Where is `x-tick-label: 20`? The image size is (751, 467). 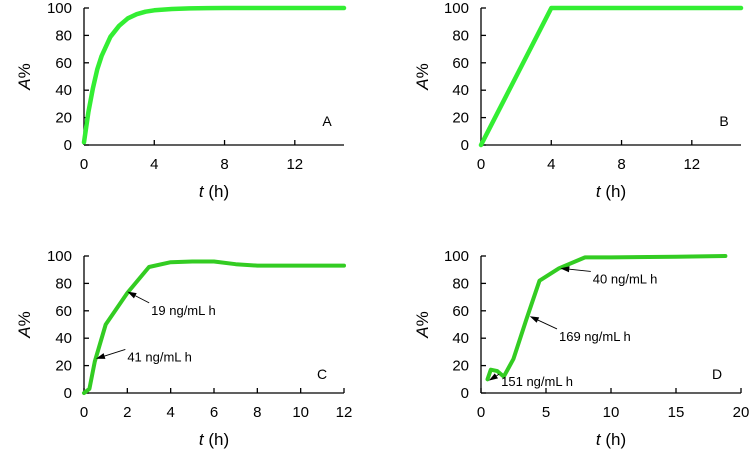 x-tick-label: 20 is located at coordinates (741, 412).